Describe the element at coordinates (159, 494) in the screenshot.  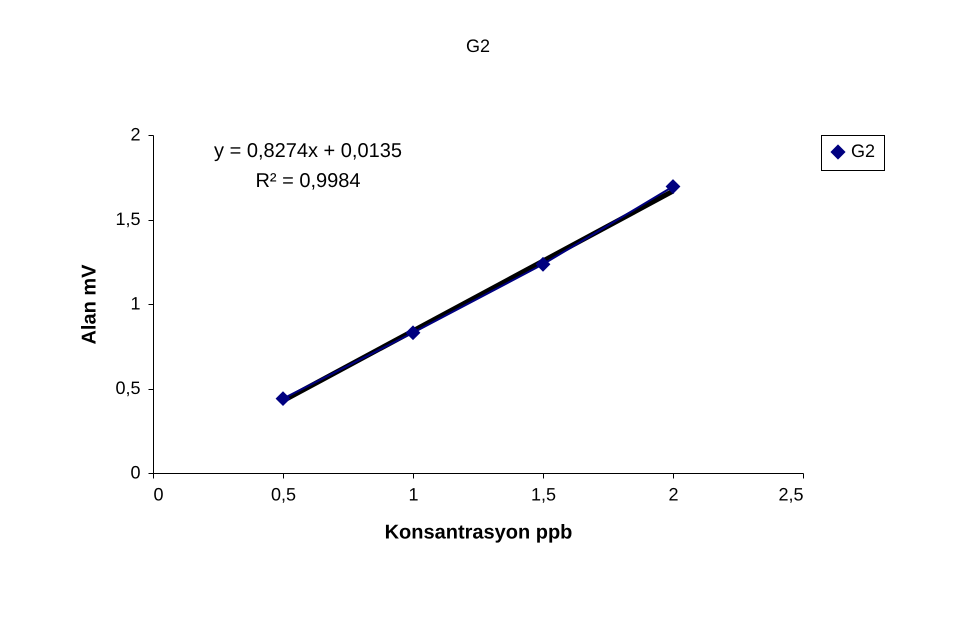
I see `x-tick-label: 0` at that location.